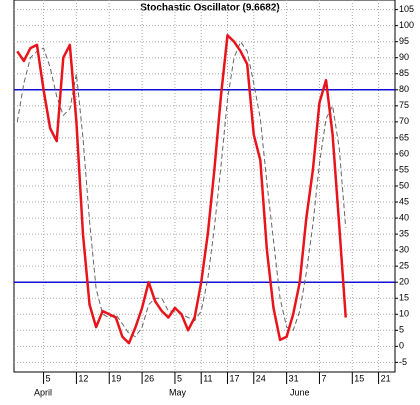 Image resolution: width=420 pixels, height=405 pixels. Describe the element at coordinates (404, 121) in the screenshot. I see `y-tick-label: 70` at that location.